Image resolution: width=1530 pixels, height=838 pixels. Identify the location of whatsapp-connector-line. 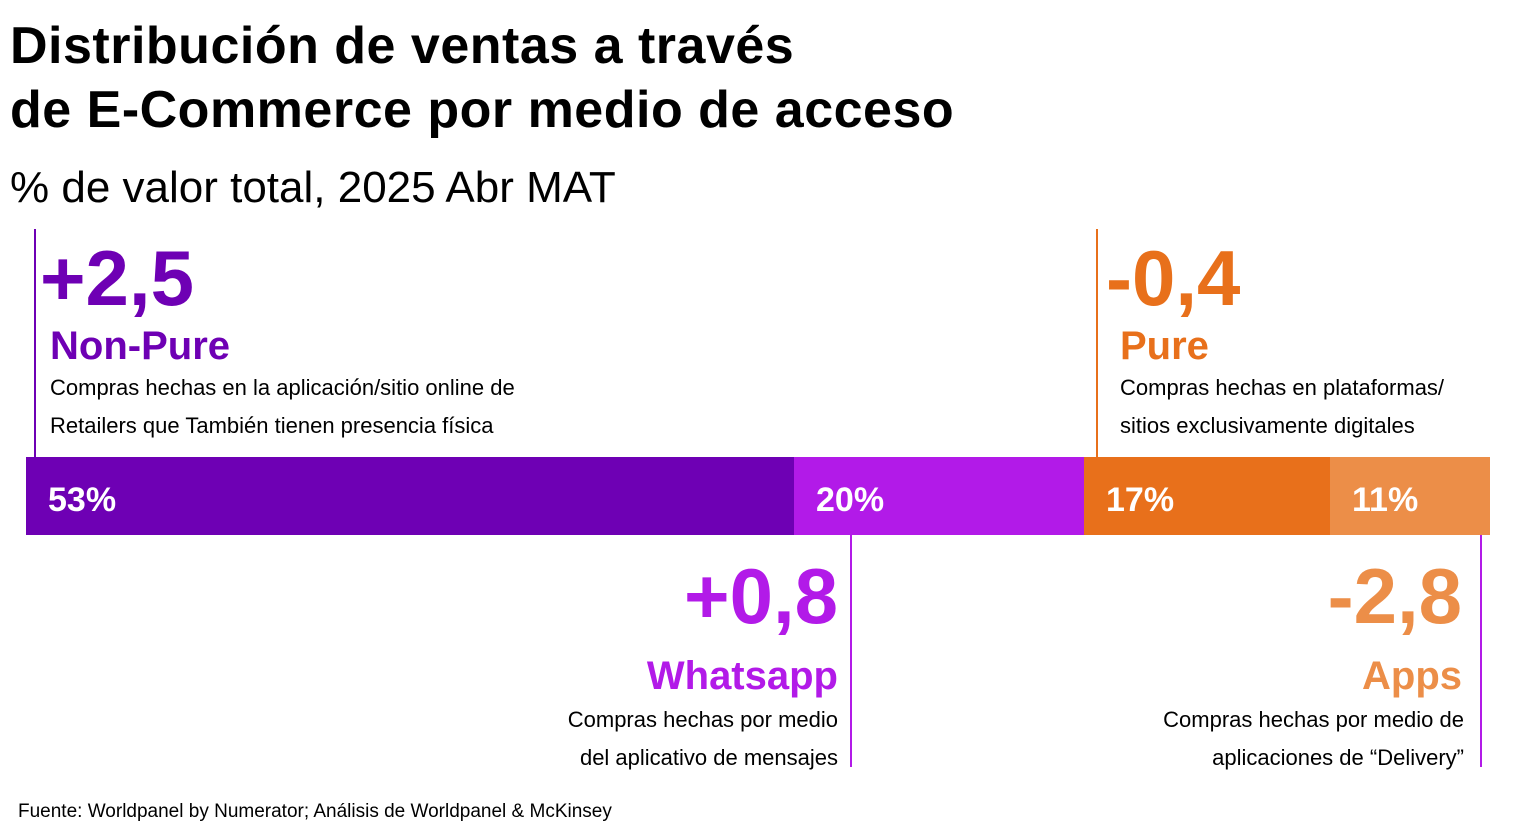
(851, 651).